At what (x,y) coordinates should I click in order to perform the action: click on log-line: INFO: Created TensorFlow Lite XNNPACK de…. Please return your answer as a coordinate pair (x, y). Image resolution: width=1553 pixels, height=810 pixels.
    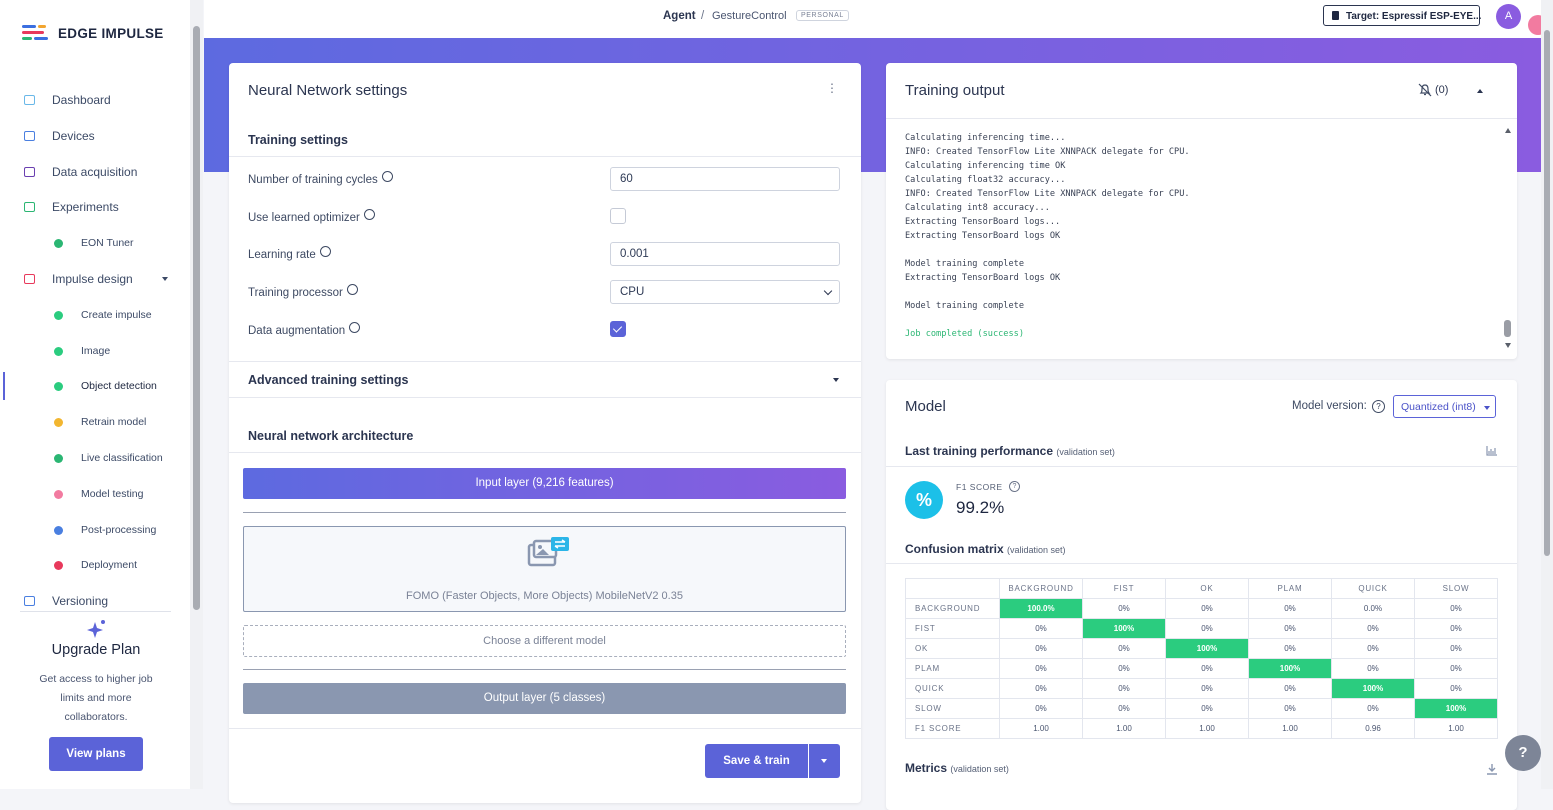
    Looking at the image, I should click on (1047, 194).